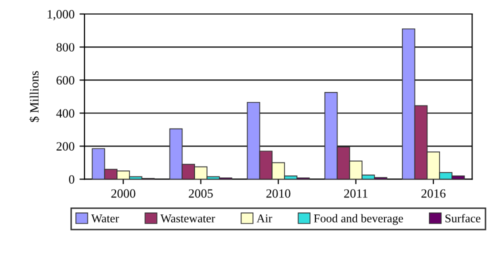 This screenshot has height=280, width=497. What do you see at coordinates (264, 218) in the screenshot?
I see `legend-label: Air` at bounding box center [264, 218].